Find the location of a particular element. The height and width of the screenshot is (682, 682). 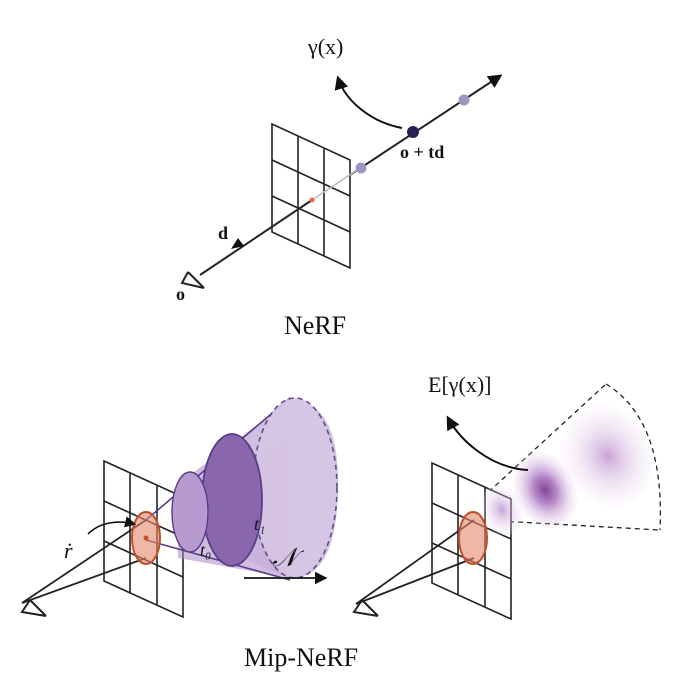

nerf-ray-mid is located at coordinates (336, 184).